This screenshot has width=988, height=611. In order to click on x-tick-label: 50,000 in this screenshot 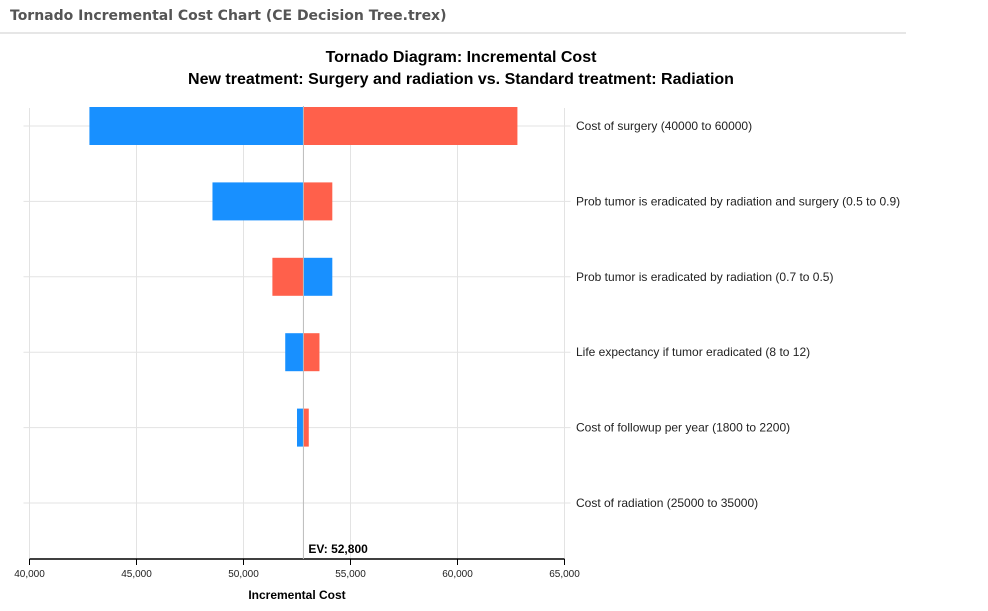, I will do `click(243, 574)`.